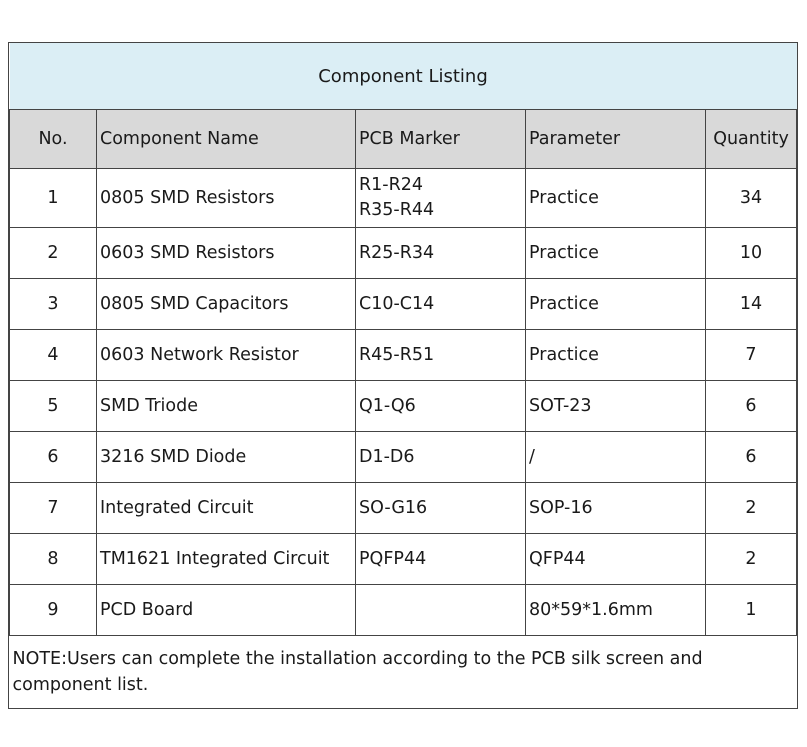 The width and height of the screenshot is (807, 747). What do you see at coordinates (53, 253) in the screenshot?
I see `row-number: 2` at bounding box center [53, 253].